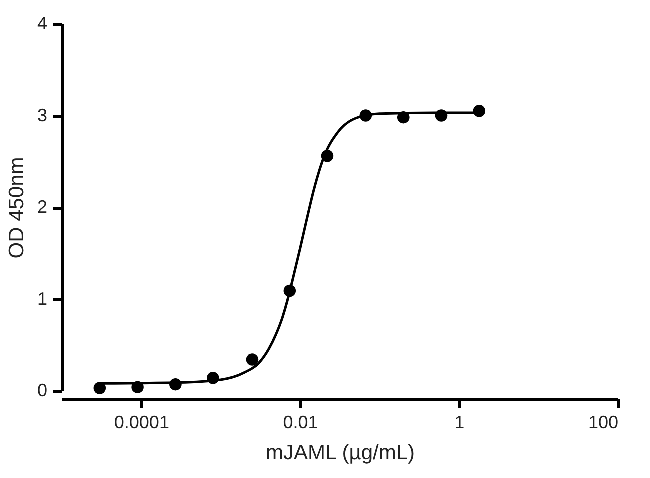 This screenshot has width=650, height=478. Describe the element at coordinates (603, 422) in the screenshot. I see `x-tick-label: 100` at that location.